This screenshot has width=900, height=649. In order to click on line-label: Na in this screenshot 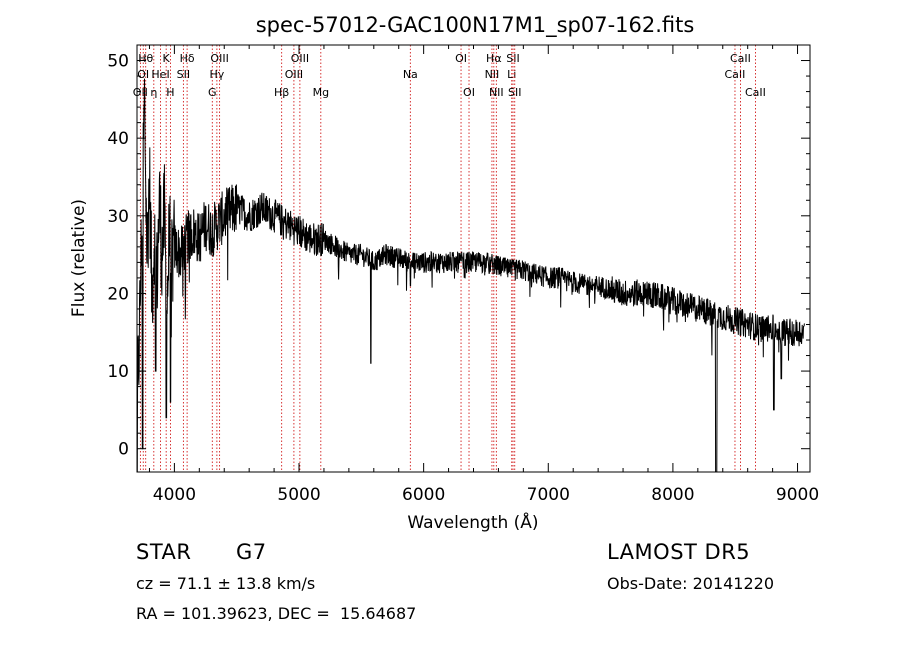, I will do `click(410, 74)`.